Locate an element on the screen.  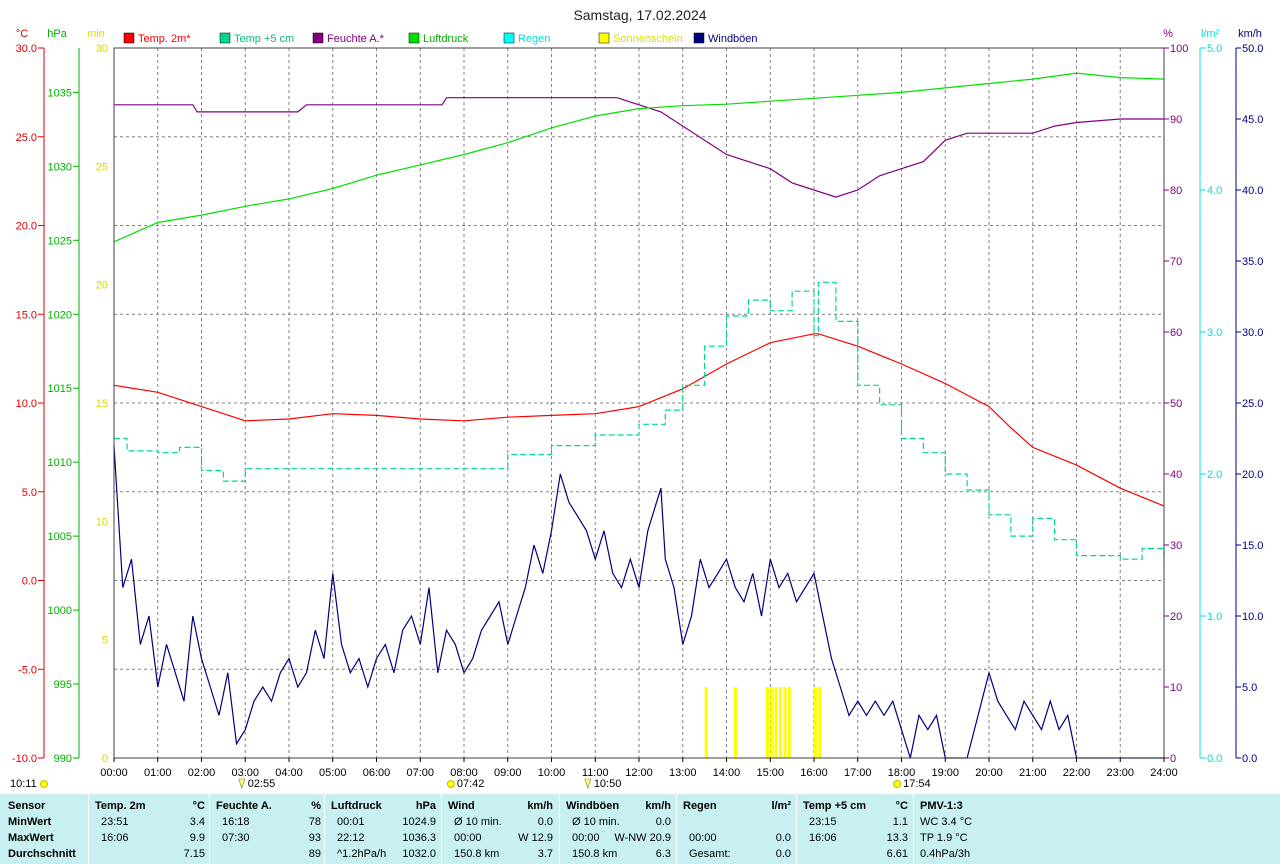
legend-label: Sonnenschein is located at coordinates (648, 39).